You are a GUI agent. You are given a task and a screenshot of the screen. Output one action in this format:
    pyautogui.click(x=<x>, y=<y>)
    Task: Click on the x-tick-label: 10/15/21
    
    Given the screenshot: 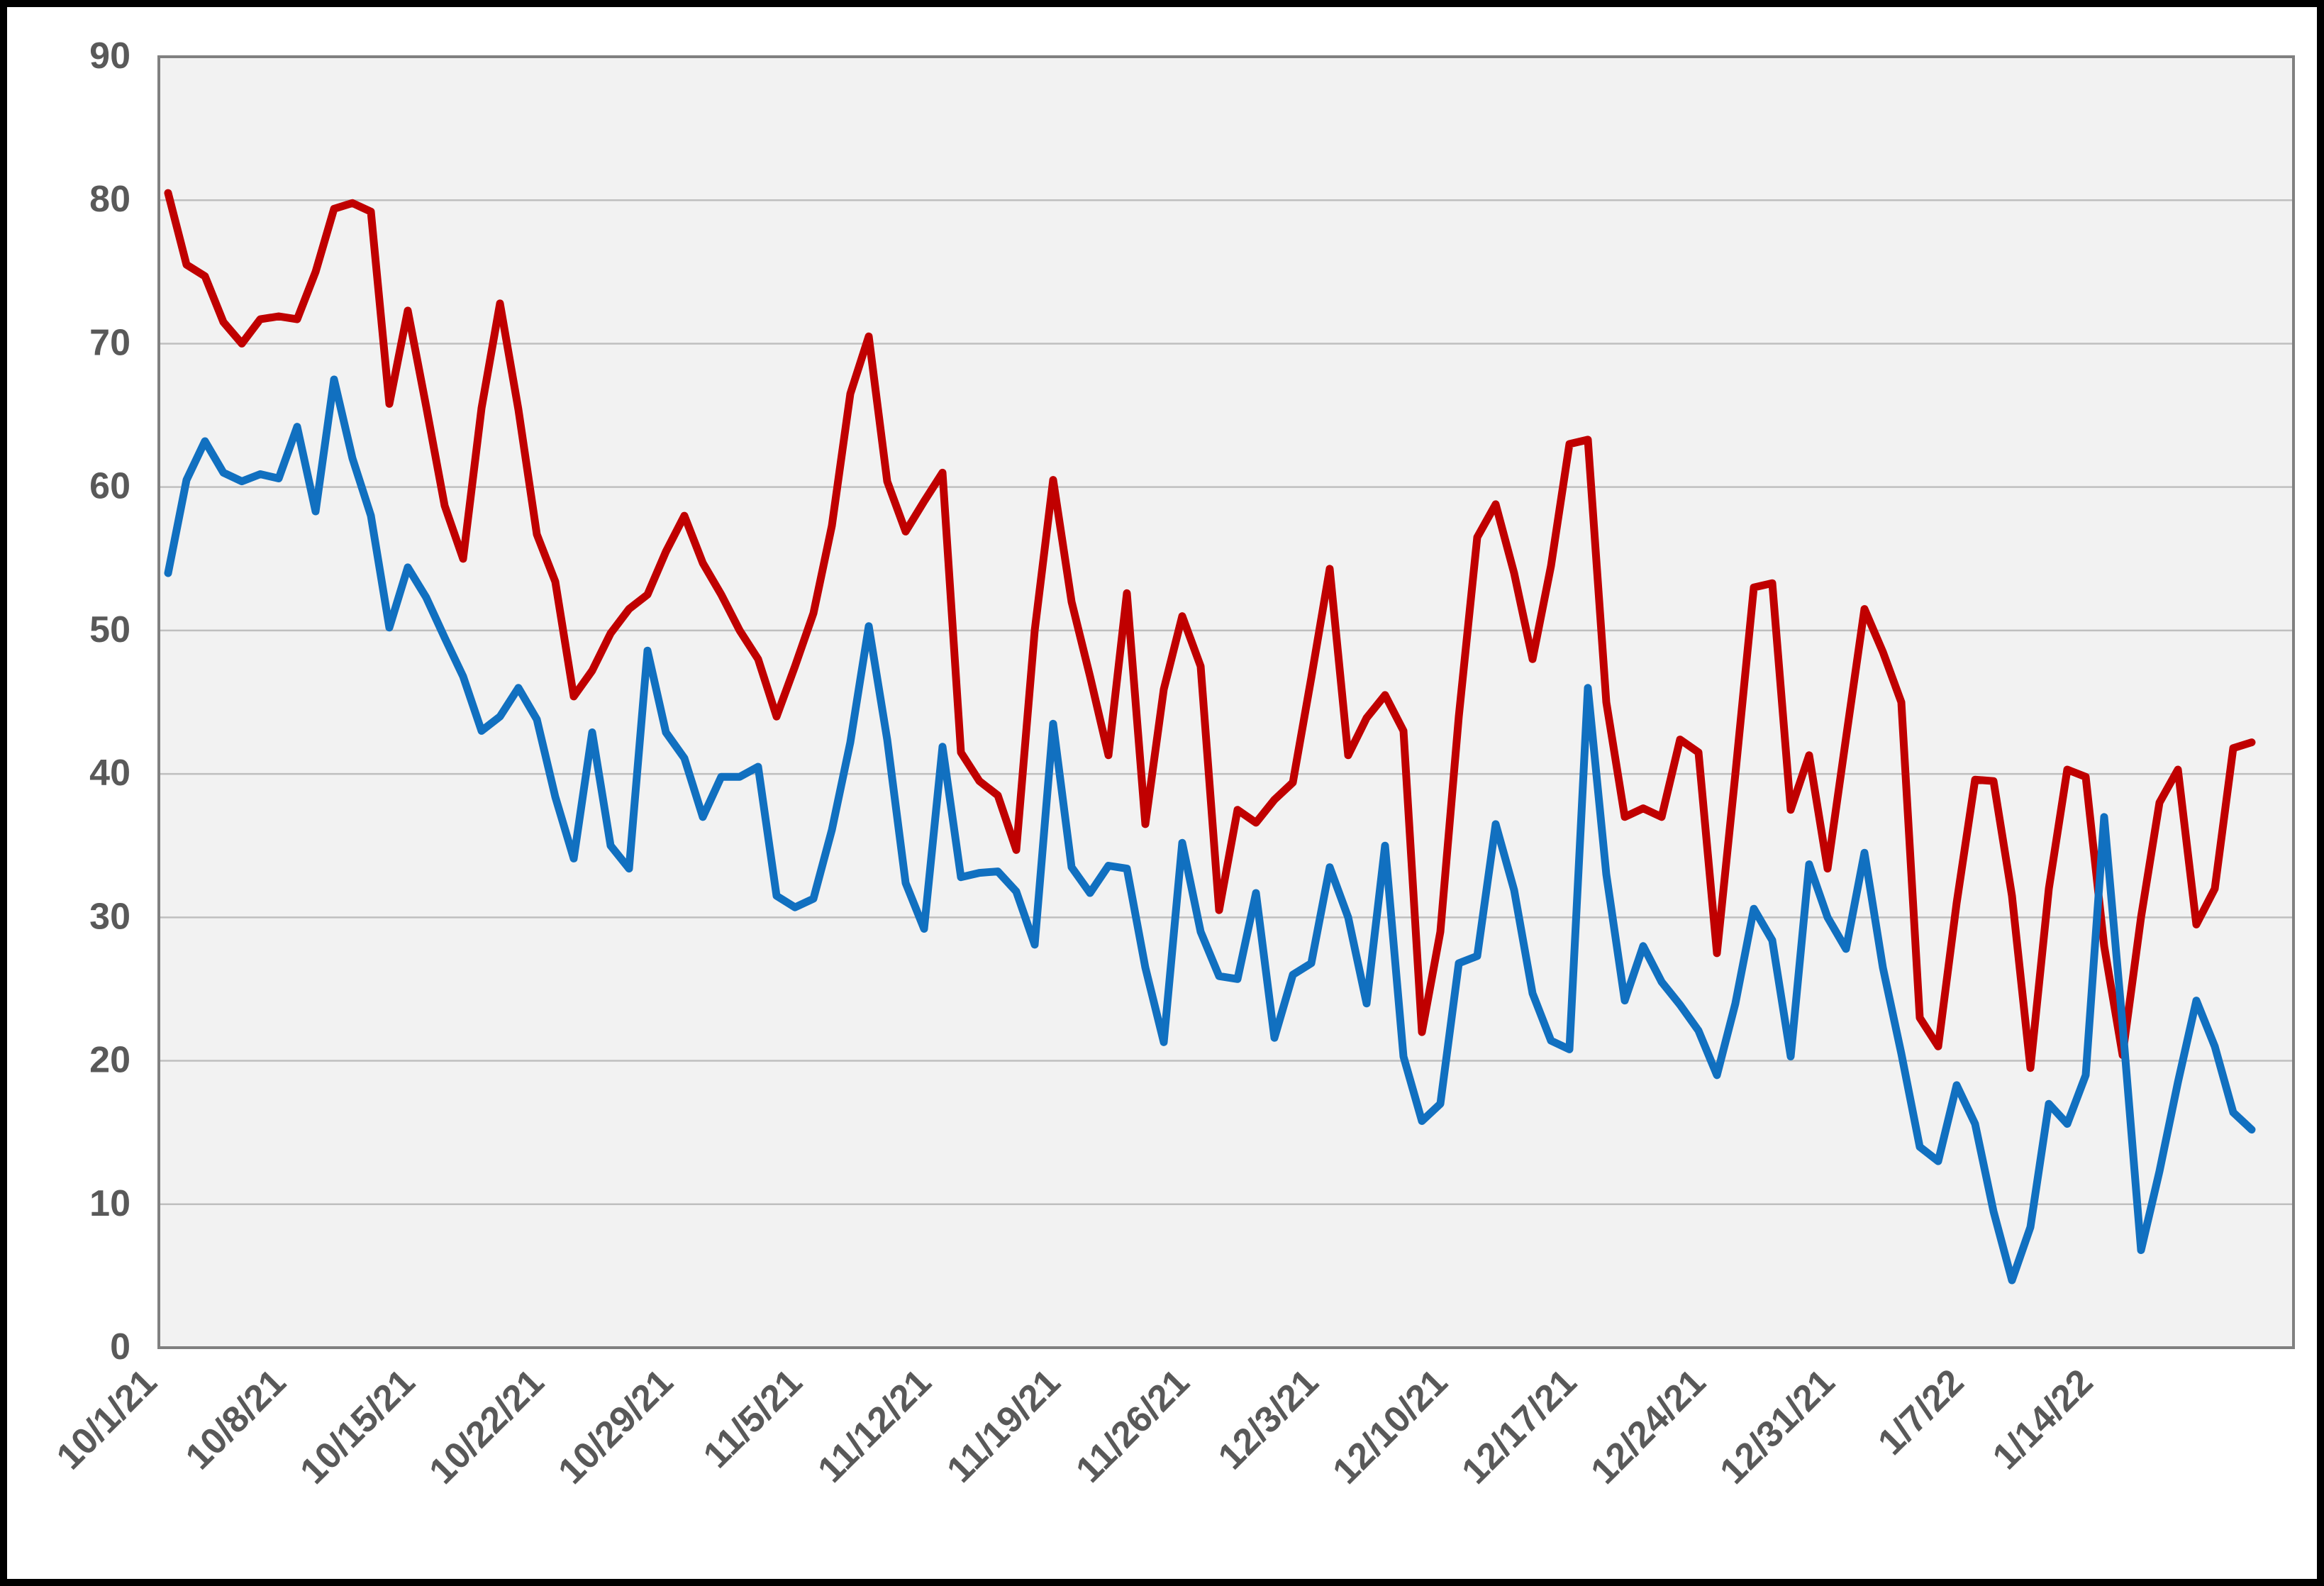 What is the action you would take?
    pyautogui.click(x=357, y=1426)
    